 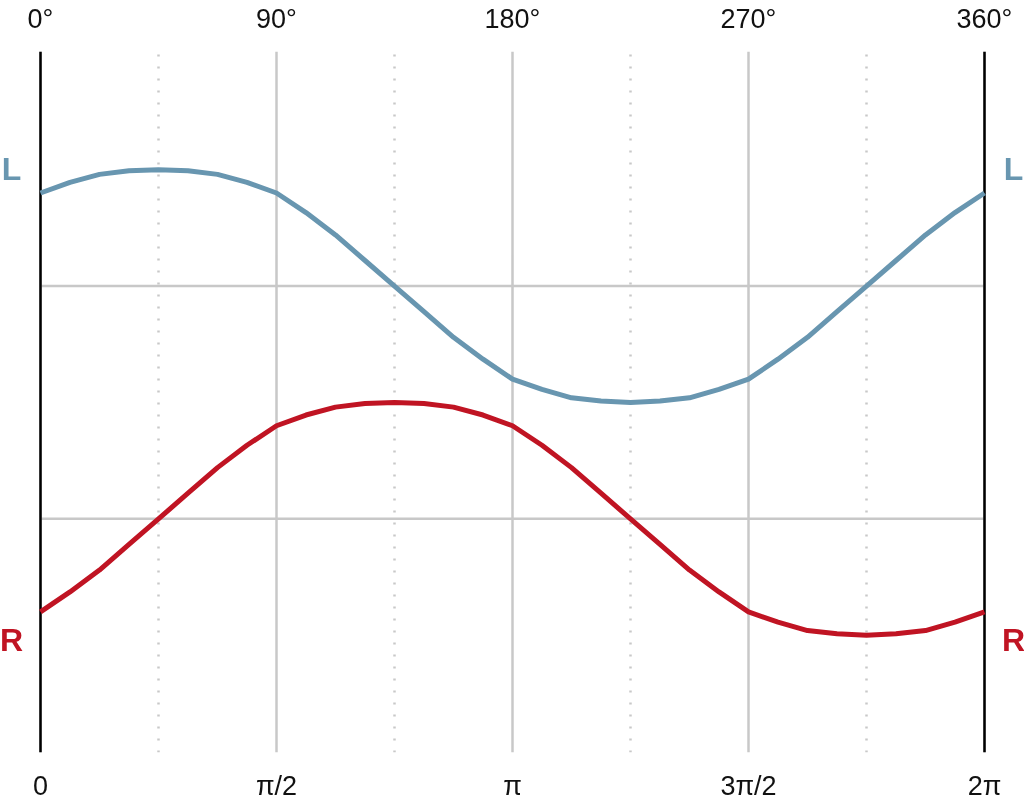 I want to click on x2-tick-label: 360°, so click(x=984, y=18).